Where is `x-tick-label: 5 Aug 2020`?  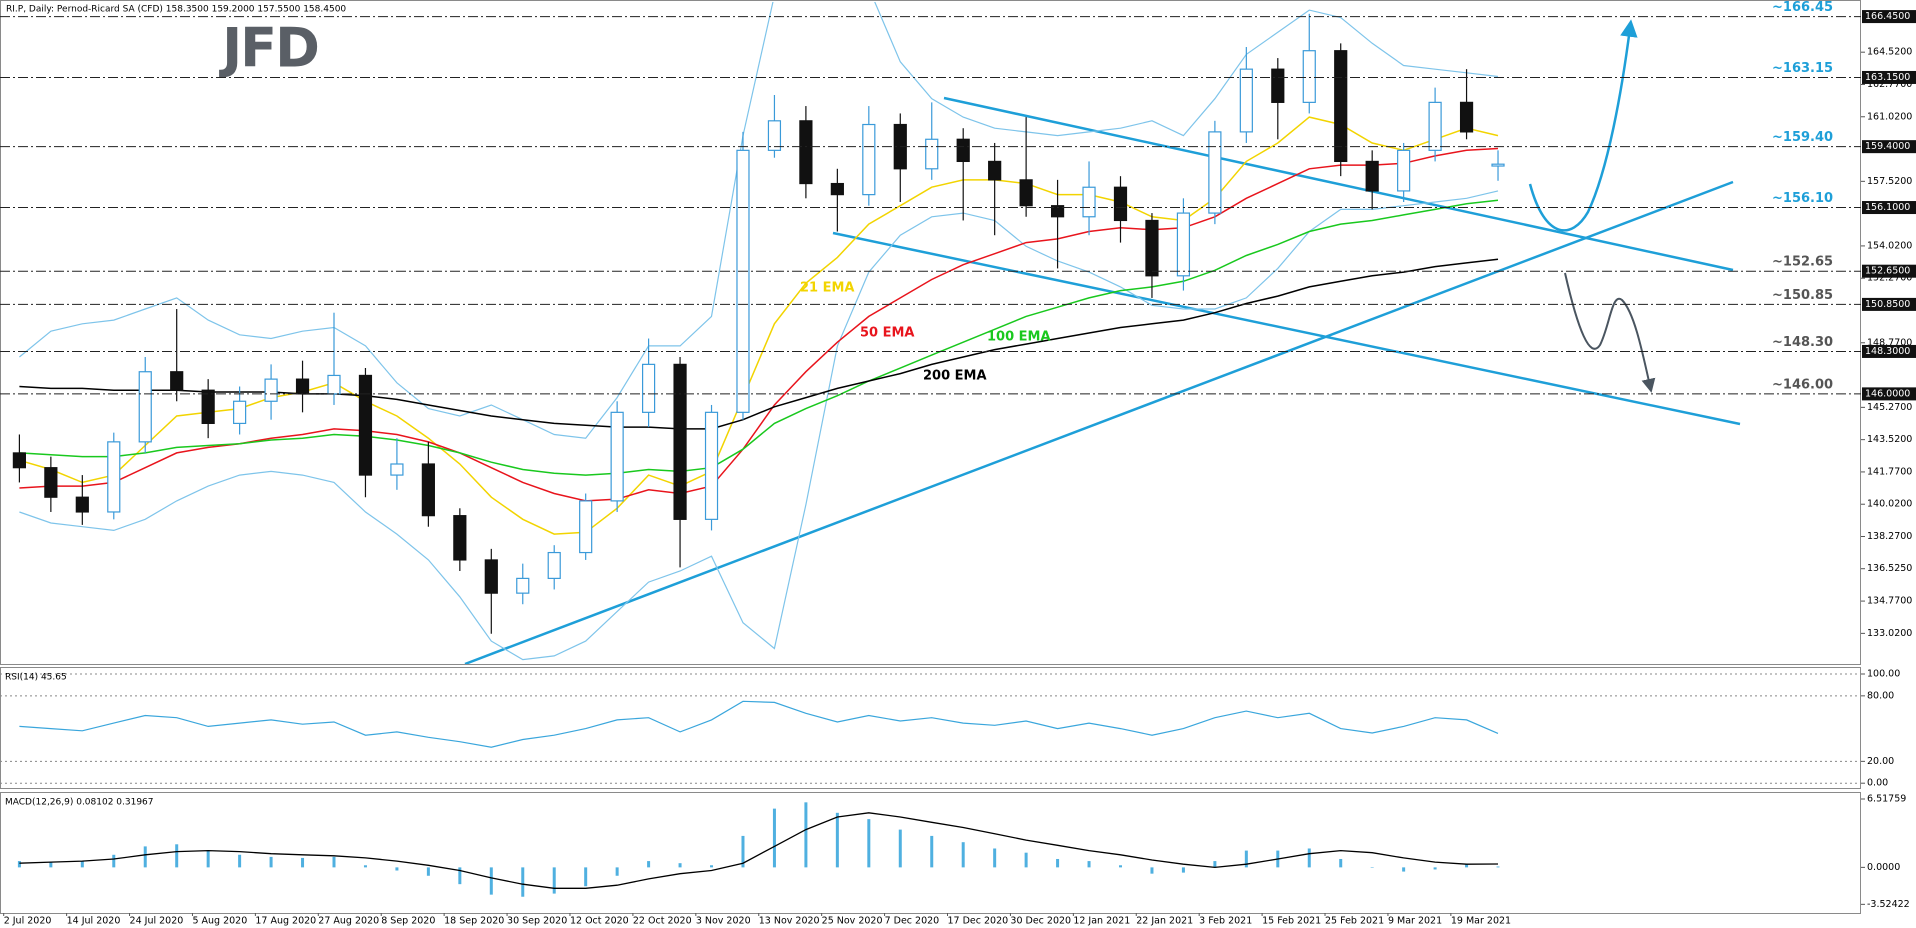
x-tick-label: 5 Aug 2020 is located at coordinates (219, 921).